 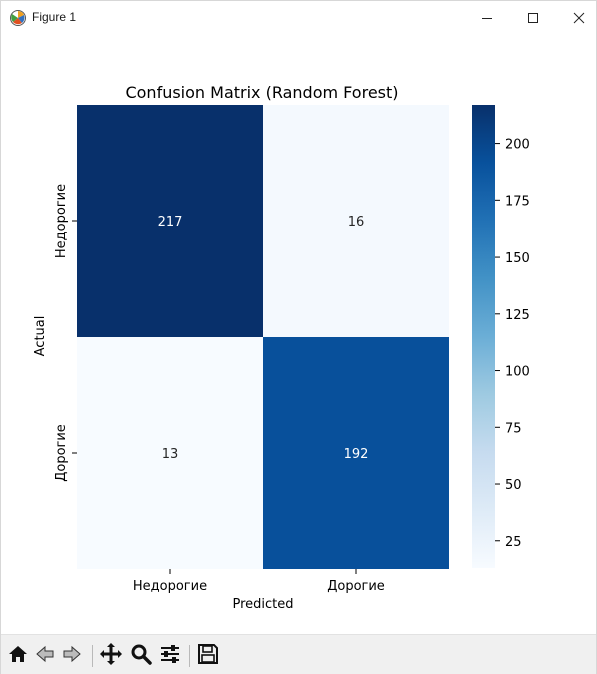 I want to click on navigation-toolbar, so click(x=298, y=654).